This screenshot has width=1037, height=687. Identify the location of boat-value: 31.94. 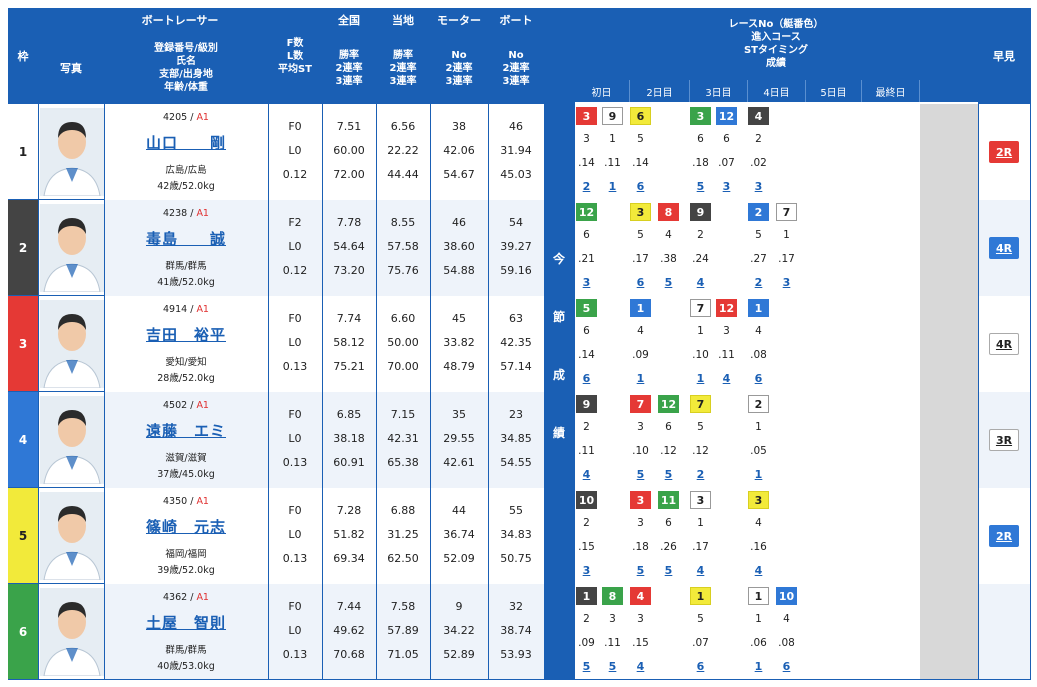
(516, 150).